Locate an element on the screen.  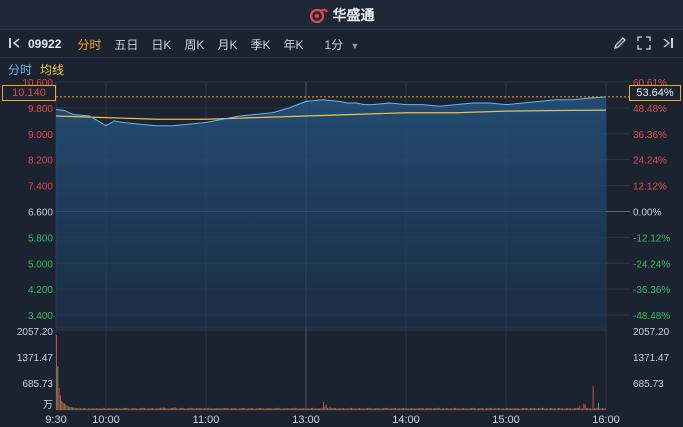
tab-week-k: 周K is located at coordinates (194, 44).